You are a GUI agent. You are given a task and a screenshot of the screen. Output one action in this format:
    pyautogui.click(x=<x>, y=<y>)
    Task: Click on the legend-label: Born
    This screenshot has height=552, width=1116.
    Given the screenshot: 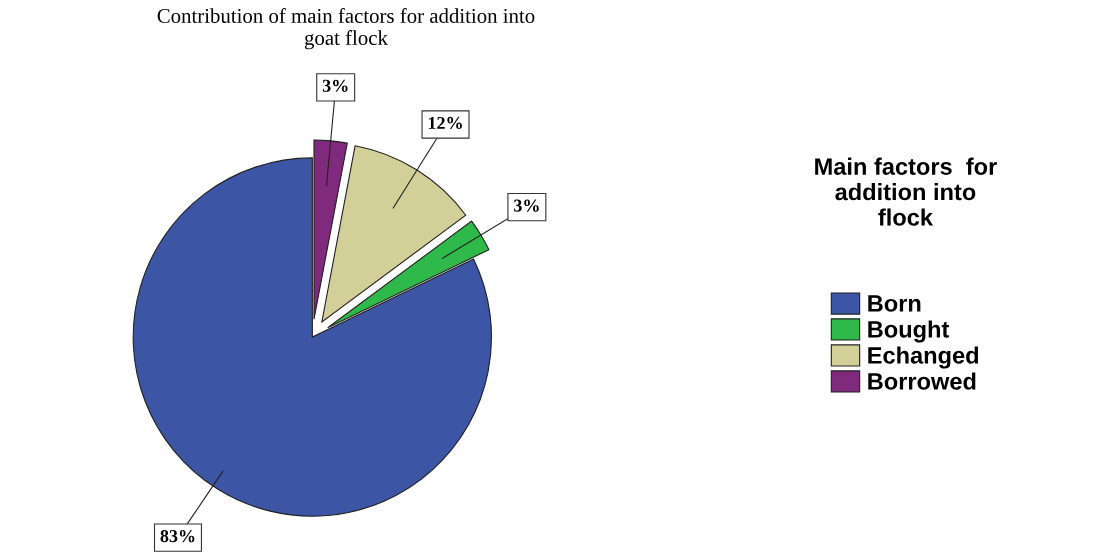 What is the action you would take?
    pyautogui.click(x=894, y=303)
    